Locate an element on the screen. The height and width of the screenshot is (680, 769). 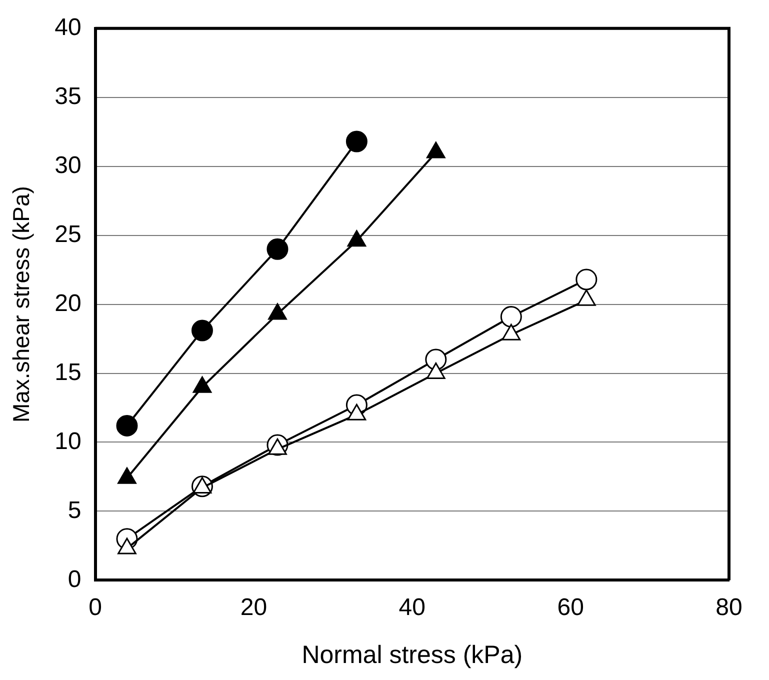
y-tick-label: 30 is located at coordinates (68, 165).